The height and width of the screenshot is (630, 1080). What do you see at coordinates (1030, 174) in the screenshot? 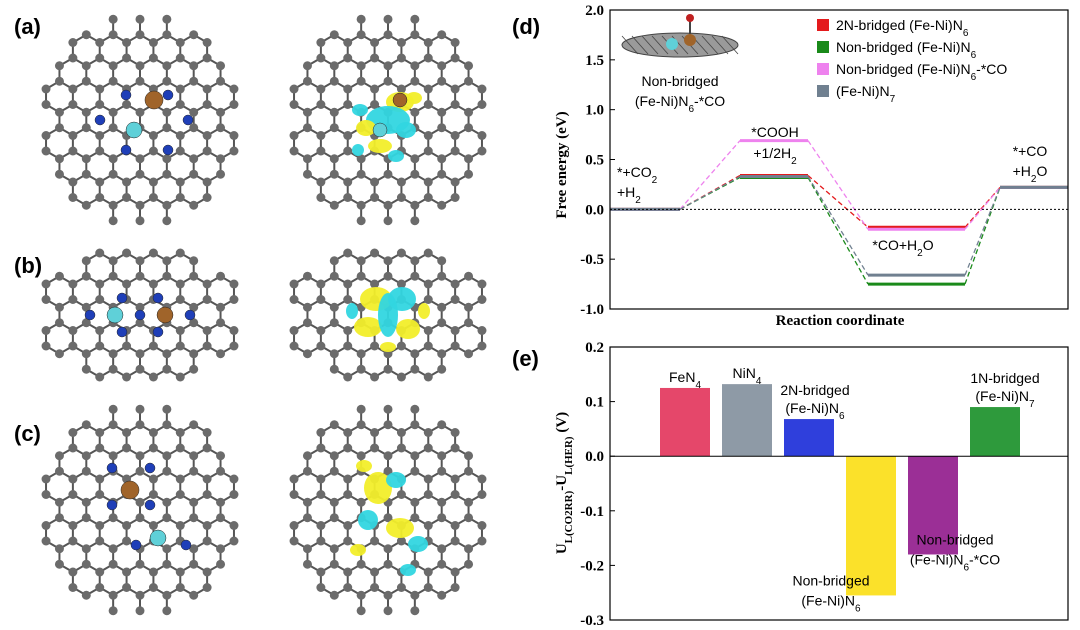
I see `d-state-3-line2: +H2O` at bounding box center [1030, 174].